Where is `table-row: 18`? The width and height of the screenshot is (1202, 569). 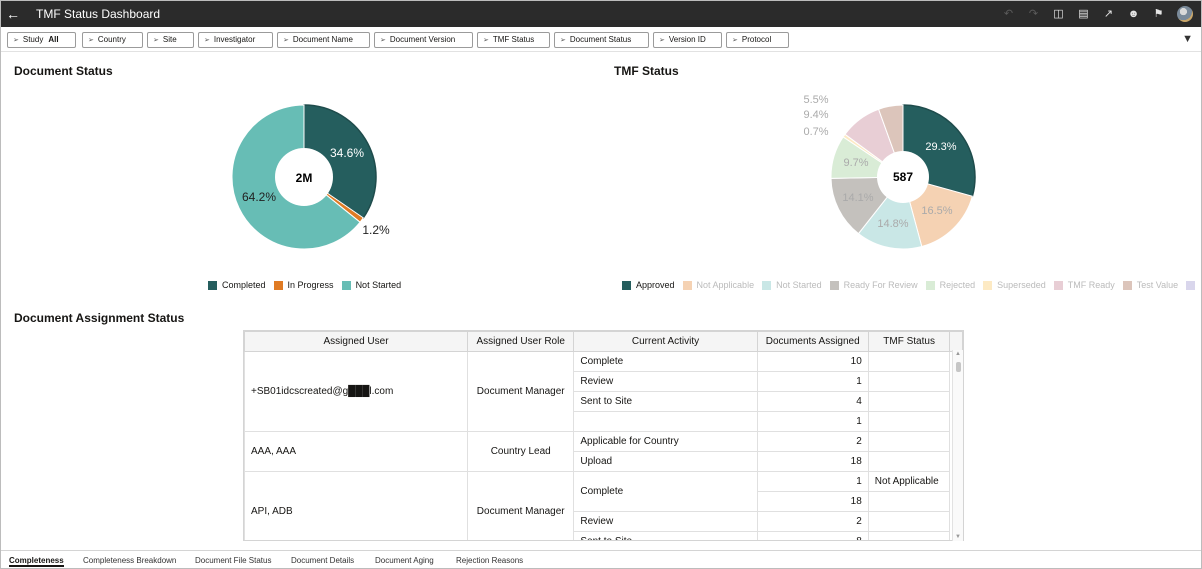 table-row: 18 is located at coordinates (604, 501).